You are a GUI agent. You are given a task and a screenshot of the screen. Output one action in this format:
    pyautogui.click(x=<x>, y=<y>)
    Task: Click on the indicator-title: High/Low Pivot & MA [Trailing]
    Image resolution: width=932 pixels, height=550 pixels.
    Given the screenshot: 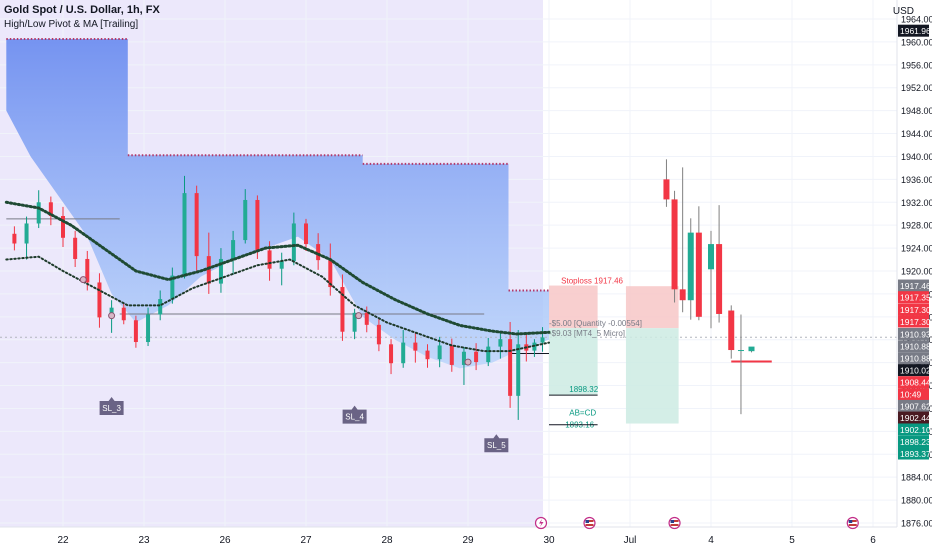 What is the action you would take?
    pyautogui.click(x=71, y=24)
    